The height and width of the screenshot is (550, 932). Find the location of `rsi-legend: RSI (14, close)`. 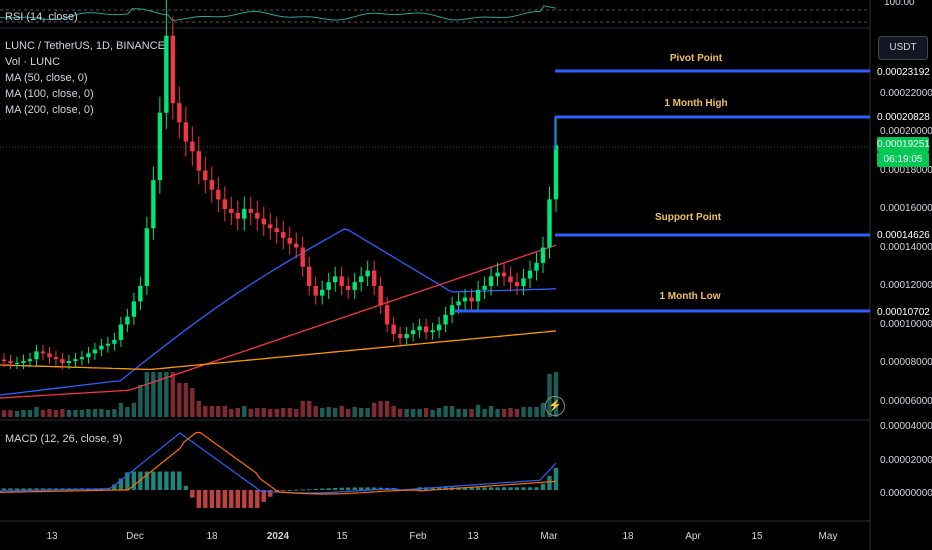

rsi-legend: RSI (14, close) is located at coordinates (41, 17).